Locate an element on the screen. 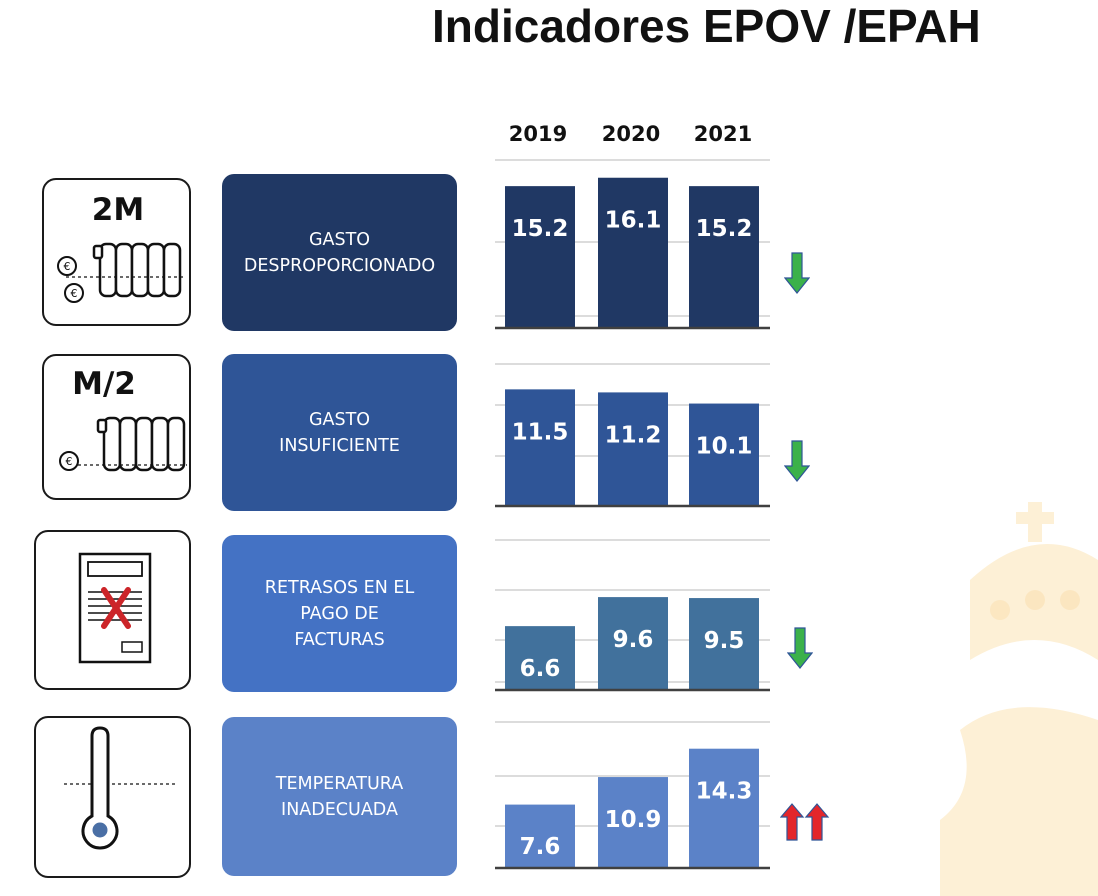 The height and width of the screenshot is (896, 1098). label-text: RETRASOS EN EL PAGO DE FACTURAS is located at coordinates (339, 613).